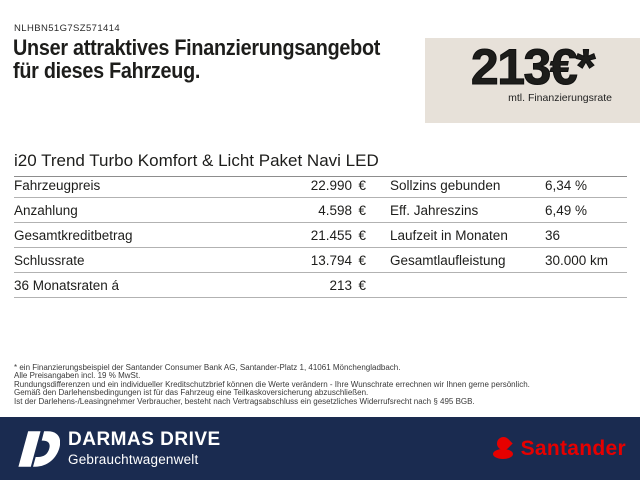  I want to click on row-label: Fahrzeugpreis, so click(57, 185).